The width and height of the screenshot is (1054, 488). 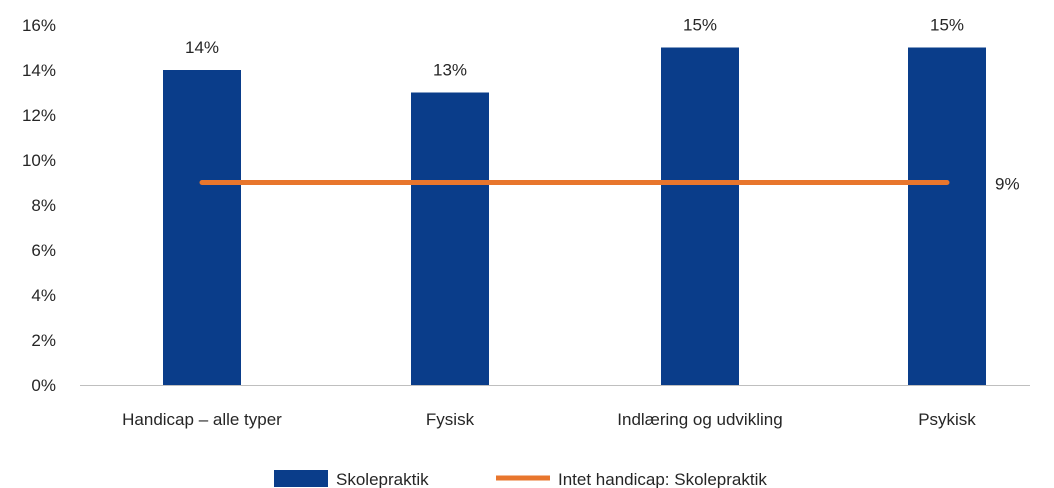 What do you see at coordinates (39, 160) in the screenshot?
I see `y-tick-label: 10%` at bounding box center [39, 160].